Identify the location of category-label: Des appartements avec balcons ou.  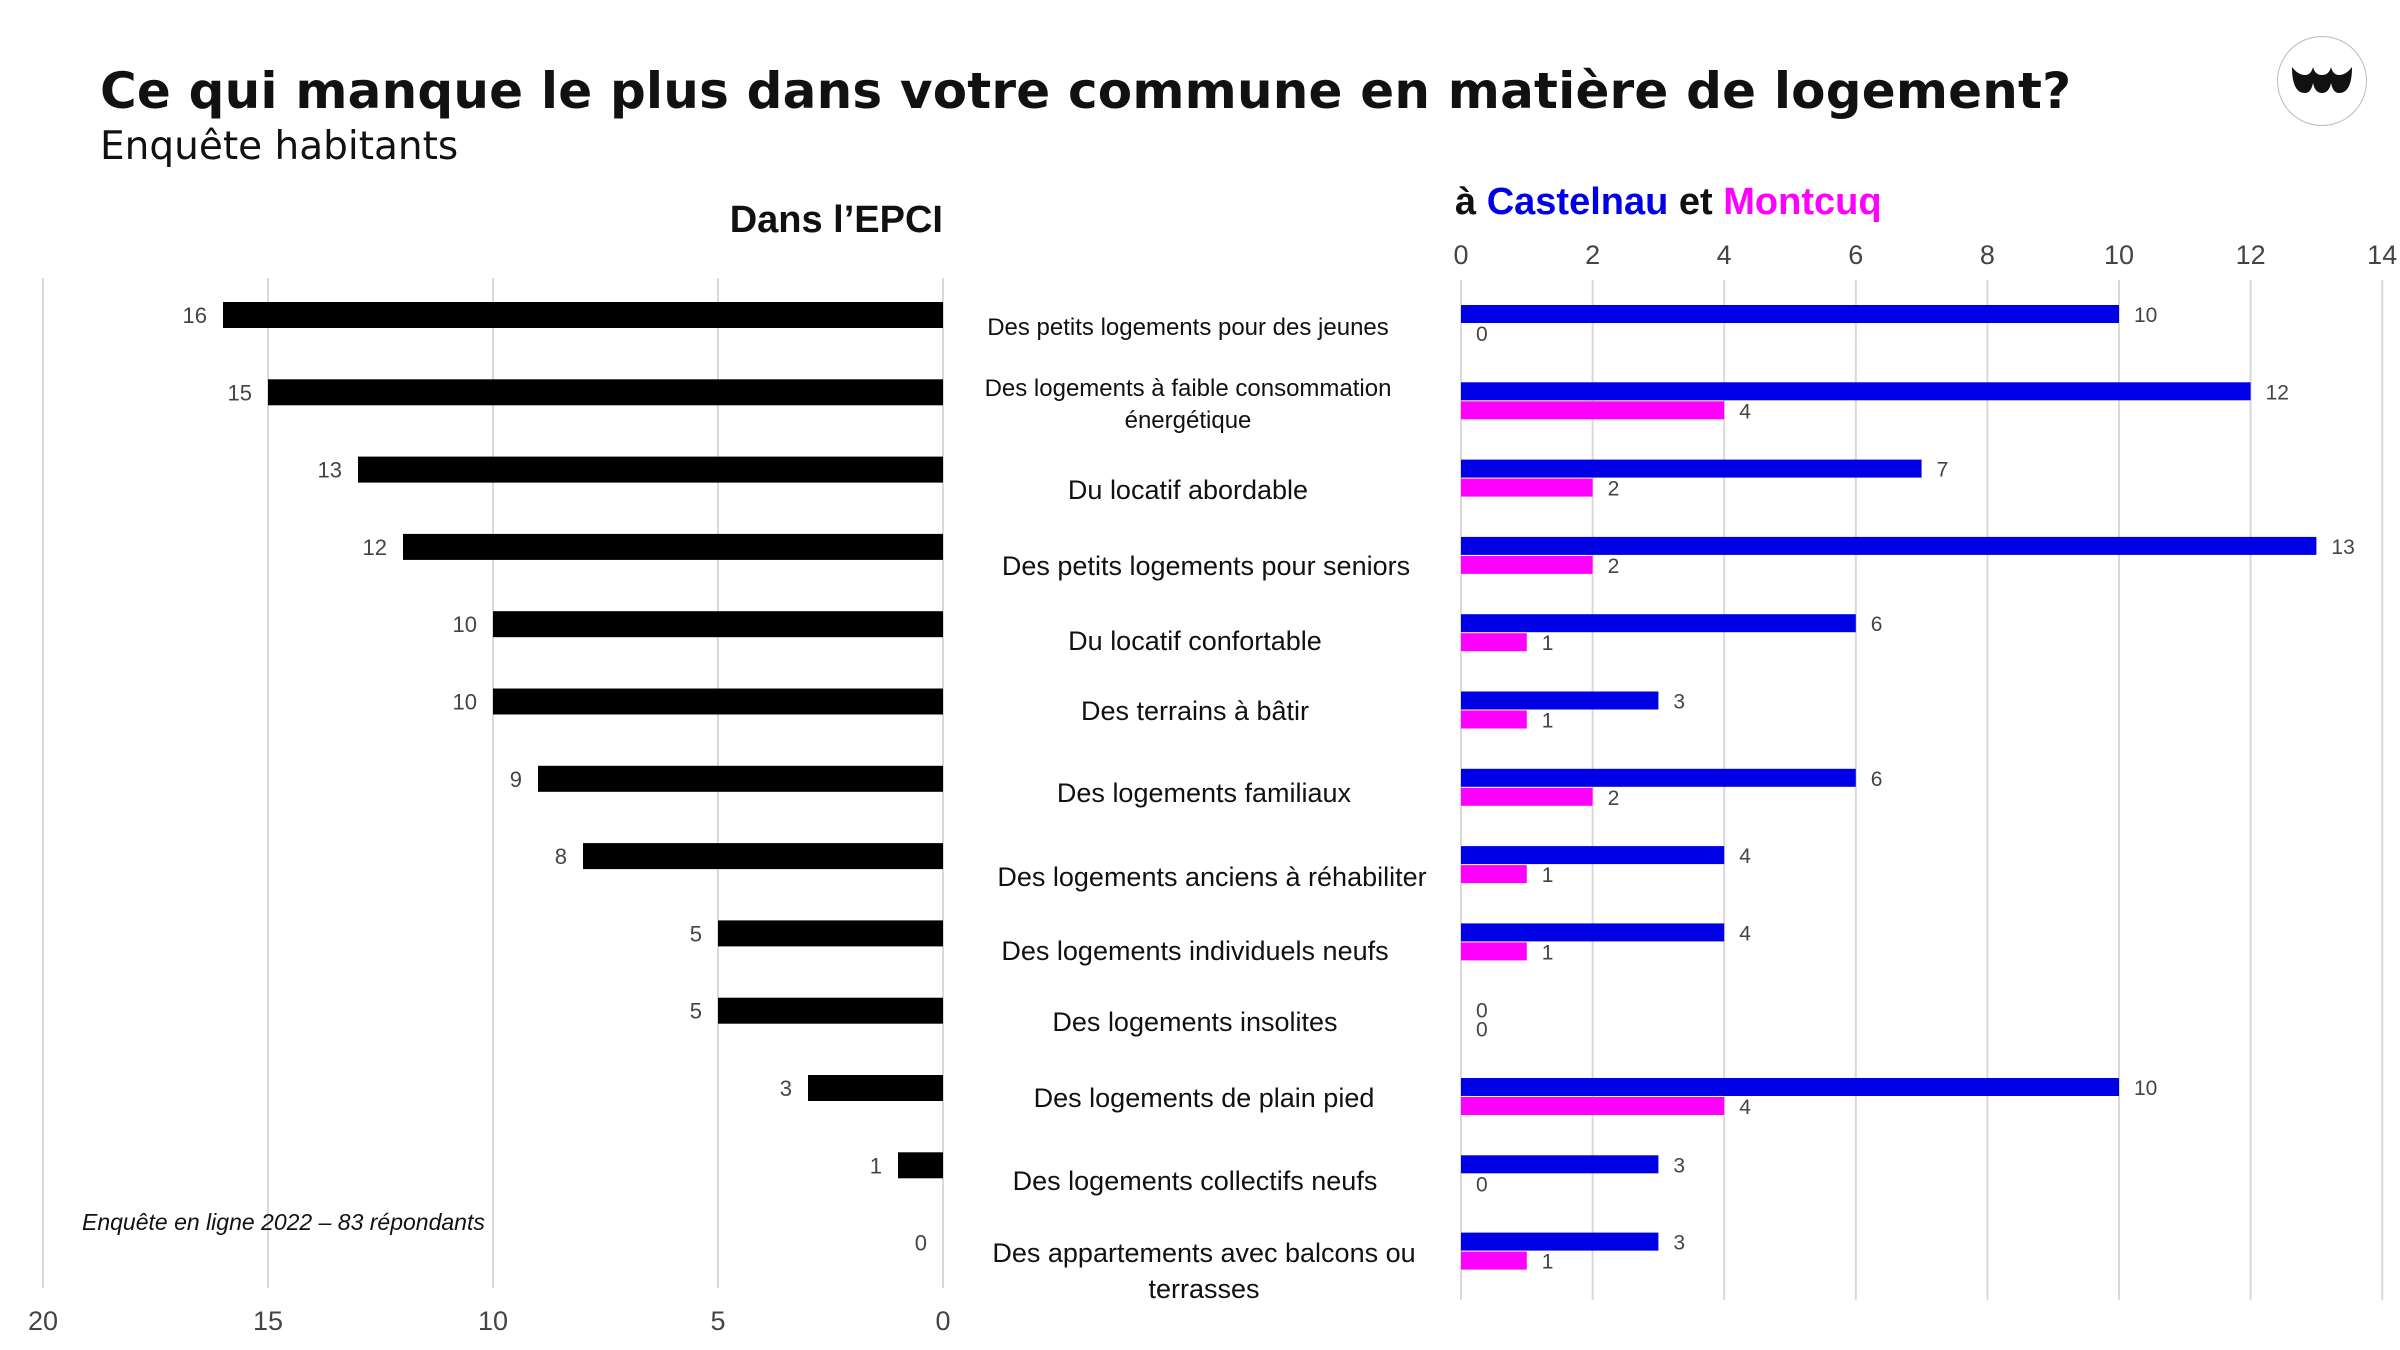
(1203, 1253).